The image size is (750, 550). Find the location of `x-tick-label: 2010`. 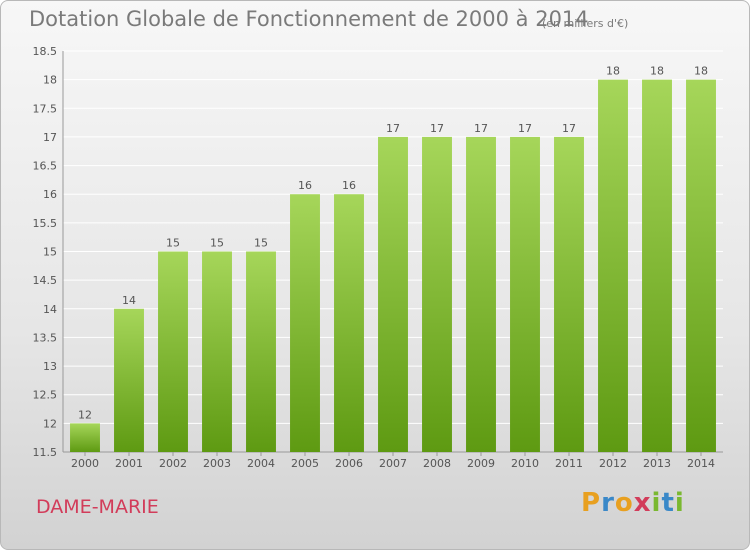

x-tick-label: 2010 is located at coordinates (525, 463).